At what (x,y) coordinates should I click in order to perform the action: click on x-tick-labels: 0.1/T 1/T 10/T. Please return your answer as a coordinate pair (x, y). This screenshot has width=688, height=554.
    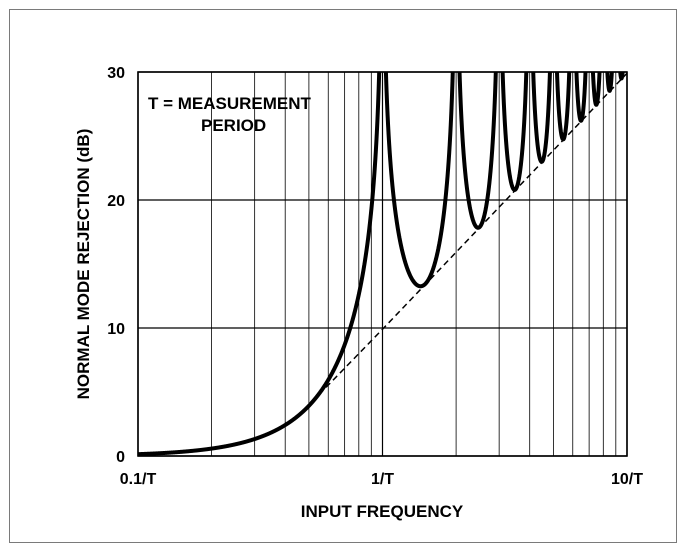
    Looking at the image, I should click on (381, 479).